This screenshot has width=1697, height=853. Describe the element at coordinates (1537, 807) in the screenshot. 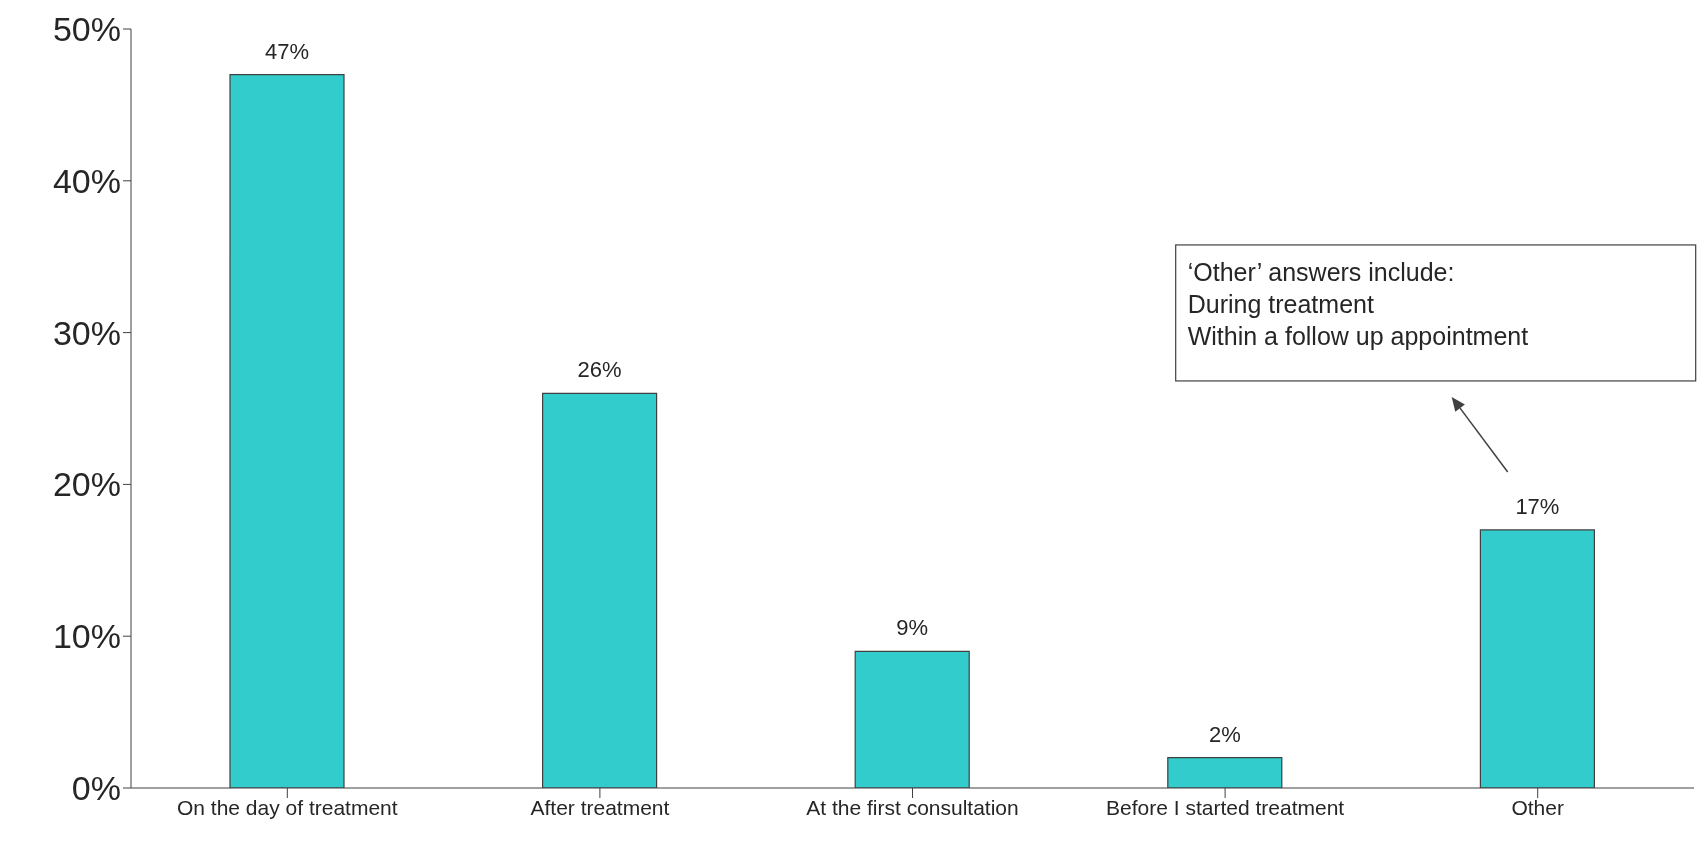

I see `x-tick-label: Other` at that location.